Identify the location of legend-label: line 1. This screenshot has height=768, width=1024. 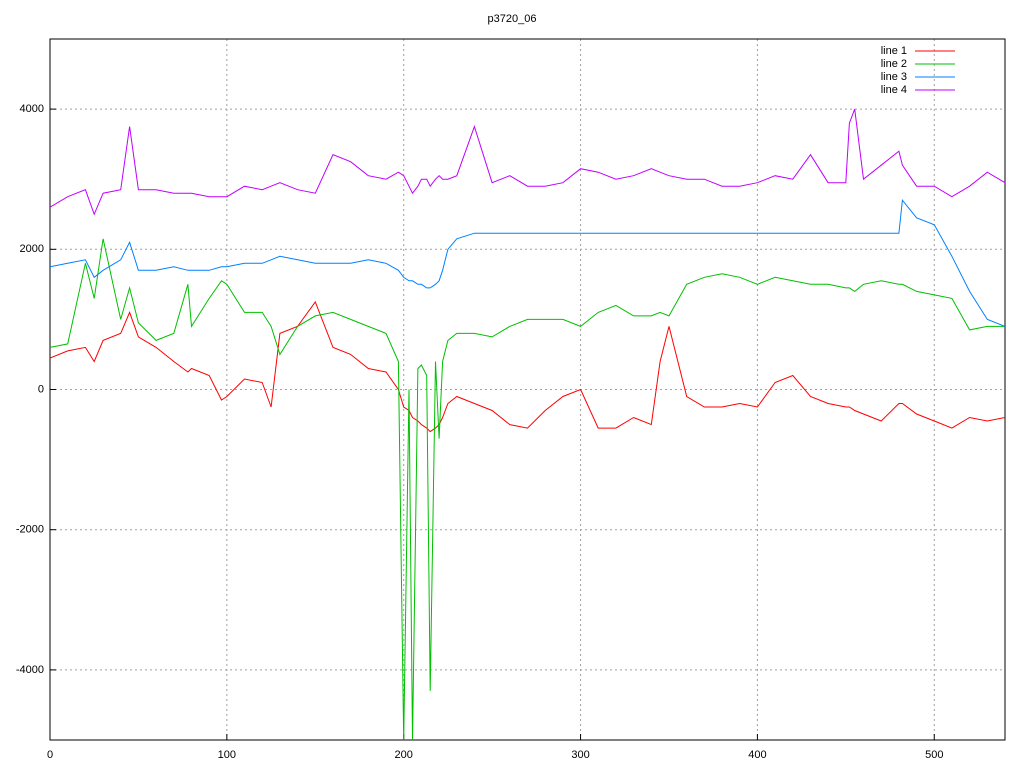
(894, 51).